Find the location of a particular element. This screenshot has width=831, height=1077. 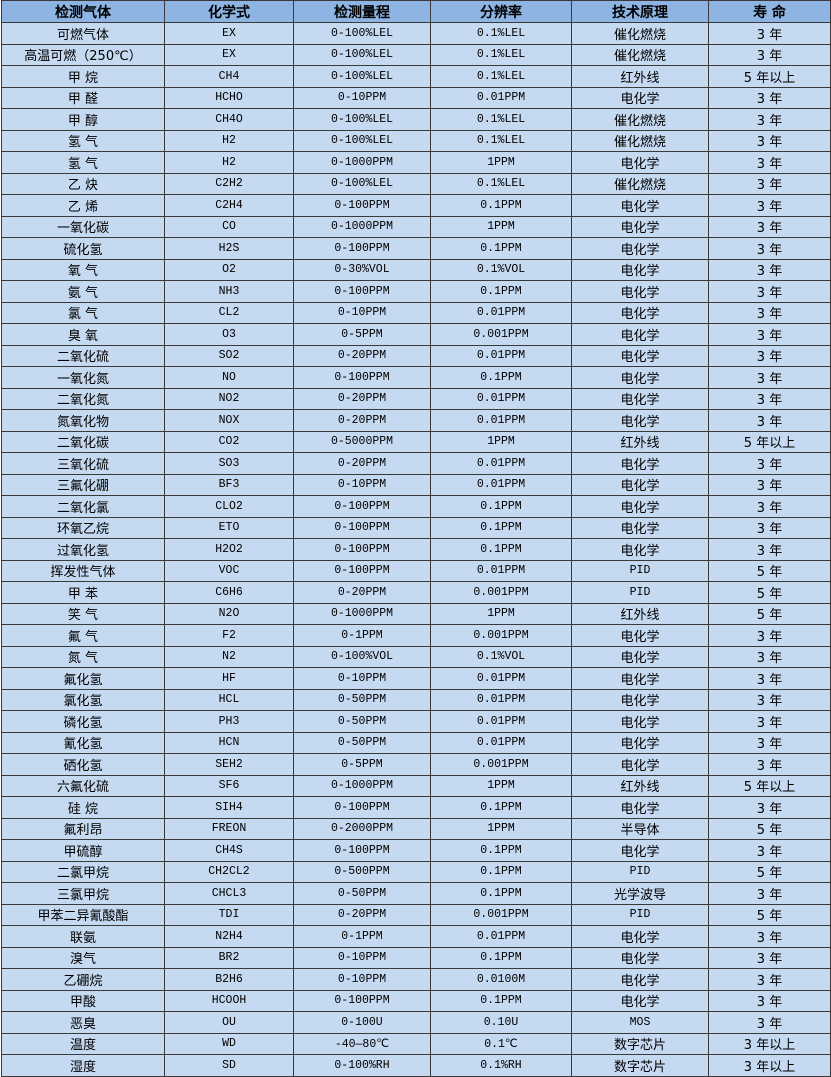

cell-range: -40—80℃ is located at coordinates (362, 1043).